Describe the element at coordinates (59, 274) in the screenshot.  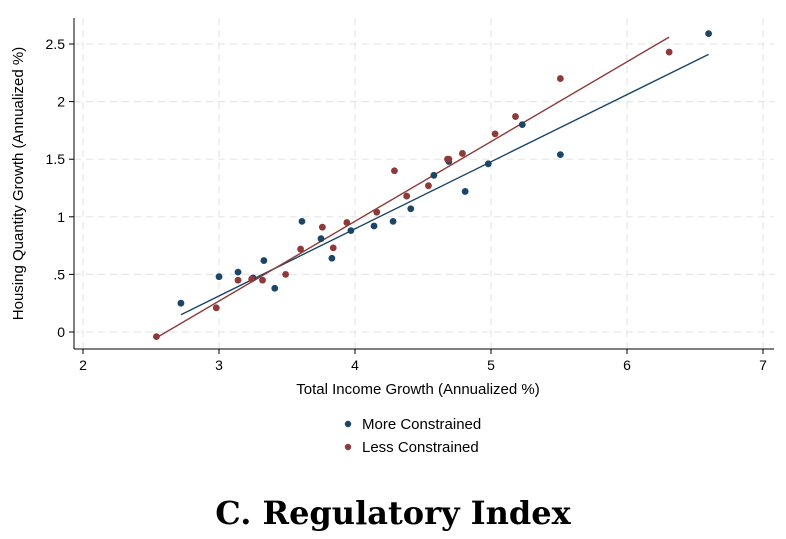
I see `y-tick-label: .5` at that location.